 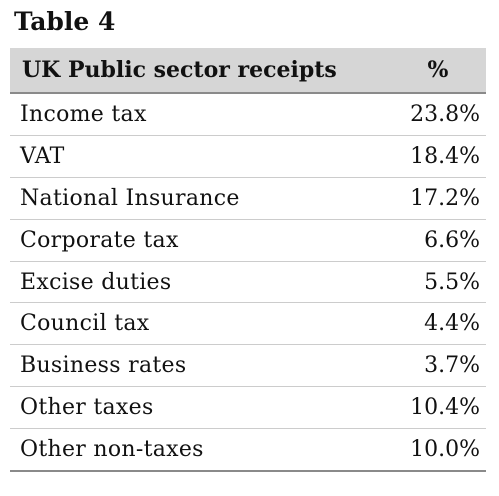 What do you see at coordinates (99, 240) in the screenshot?
I see `row-category: Corporate tax` at bounding box center [99, 240].